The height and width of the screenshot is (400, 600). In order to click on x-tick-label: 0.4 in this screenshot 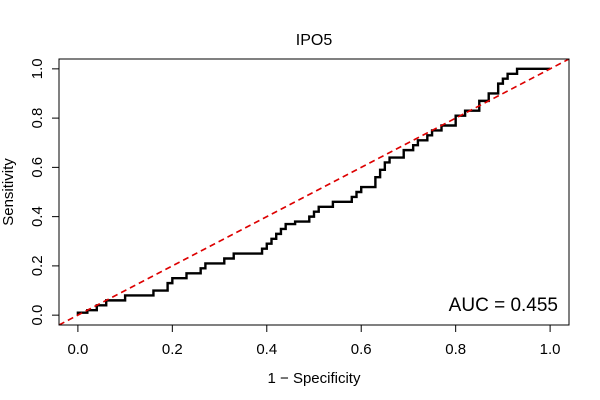, I will do `click(266, 349)`.